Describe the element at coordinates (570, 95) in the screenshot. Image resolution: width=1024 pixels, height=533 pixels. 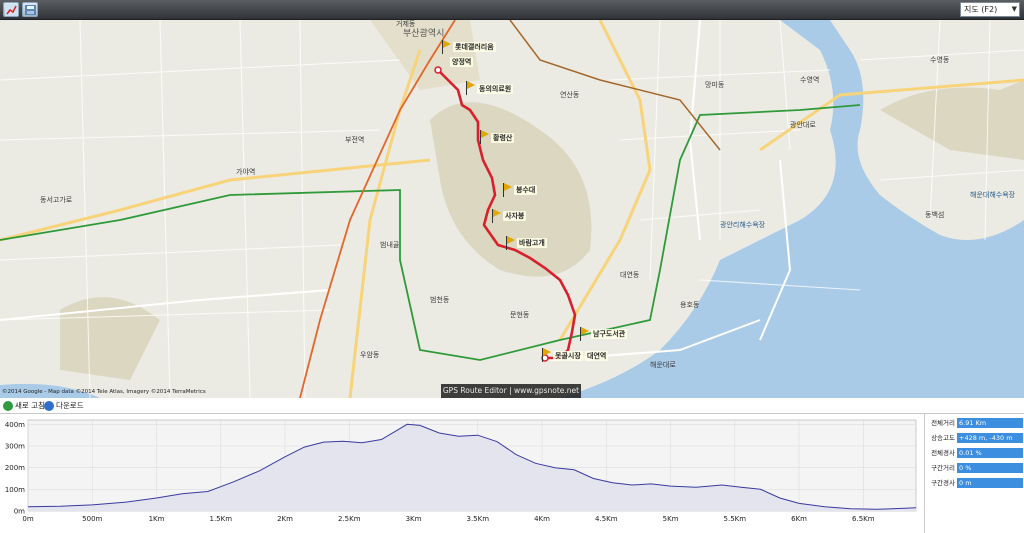
I see `map-label: 연산동` at that location.